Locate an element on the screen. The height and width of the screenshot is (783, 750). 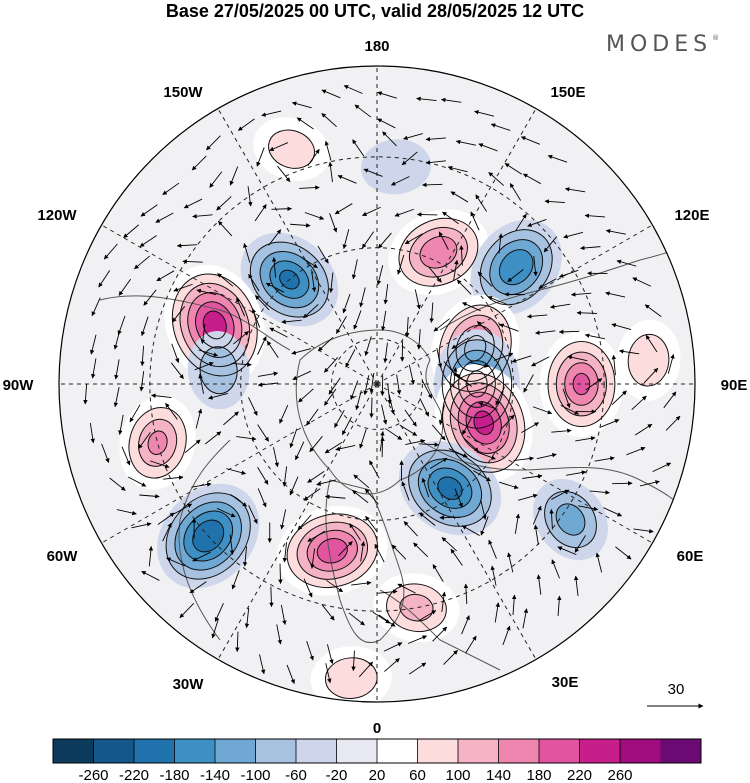
colorbar-tick-2: -180 is located at coordinates (174, 775).